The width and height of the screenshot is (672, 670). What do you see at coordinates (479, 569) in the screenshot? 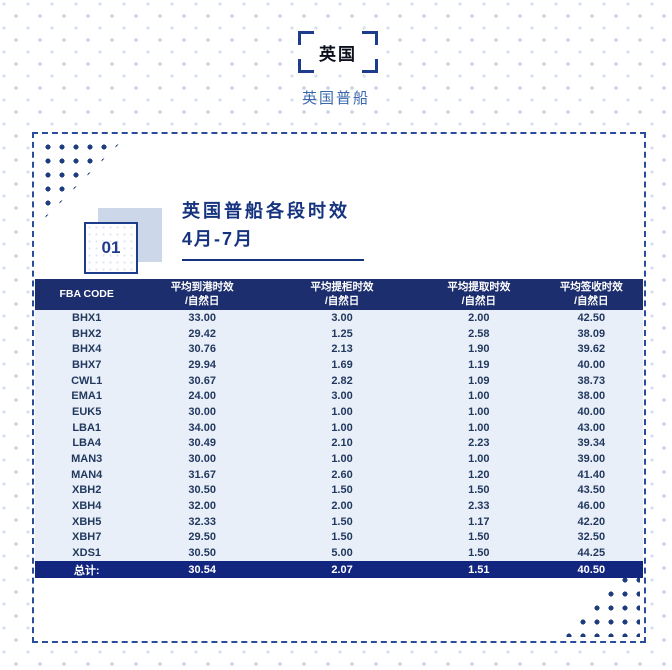
I see `value-cell: 1.51` at bounding box center [479, 569].